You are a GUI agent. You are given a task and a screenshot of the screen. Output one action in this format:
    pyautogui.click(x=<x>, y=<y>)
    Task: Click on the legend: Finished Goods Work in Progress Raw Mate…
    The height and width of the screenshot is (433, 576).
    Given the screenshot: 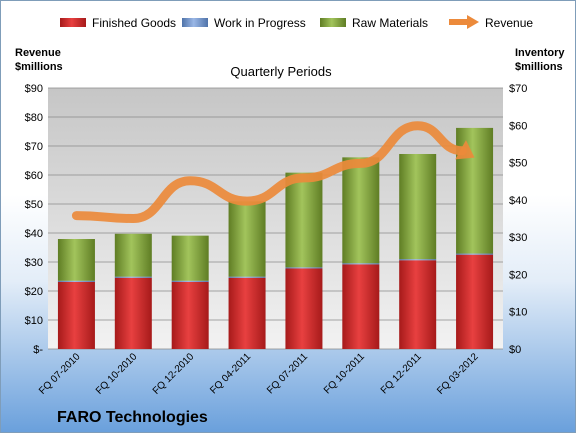 What is the action you would take?
    pyautogui.click(x=296, y=22)
    